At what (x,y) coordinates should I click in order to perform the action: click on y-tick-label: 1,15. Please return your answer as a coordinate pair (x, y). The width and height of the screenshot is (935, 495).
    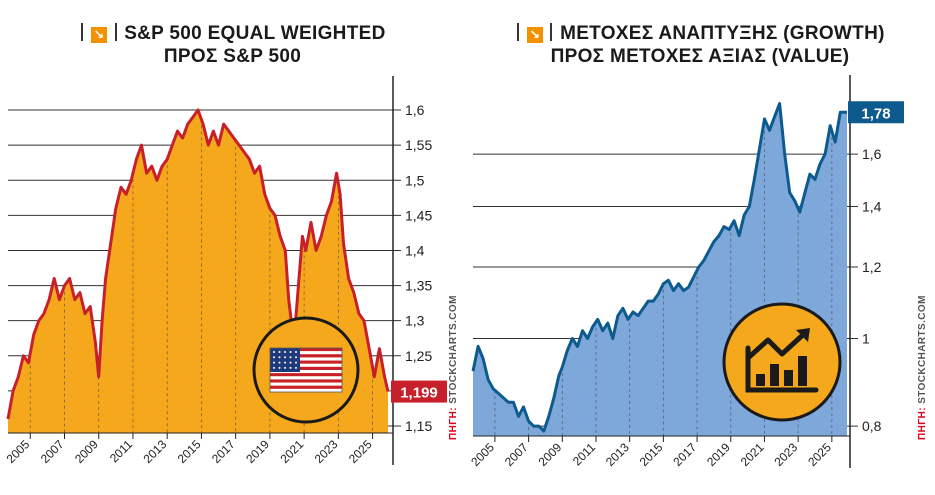
    Looking at the image, I should click on (418, 426).